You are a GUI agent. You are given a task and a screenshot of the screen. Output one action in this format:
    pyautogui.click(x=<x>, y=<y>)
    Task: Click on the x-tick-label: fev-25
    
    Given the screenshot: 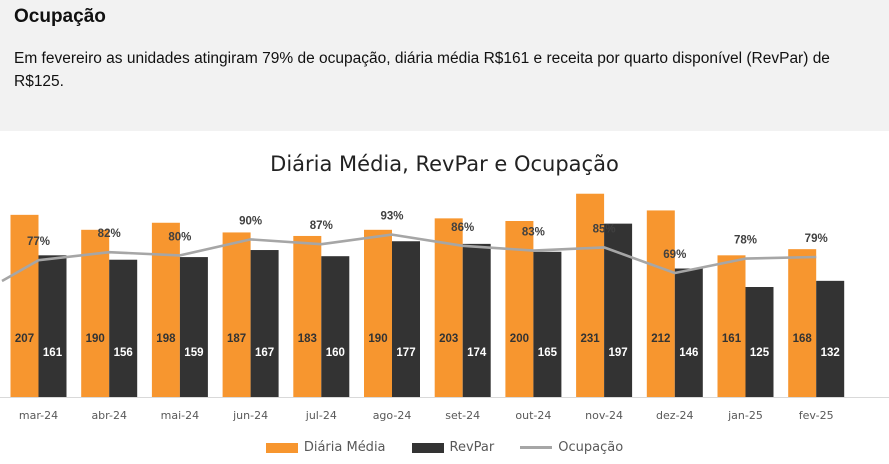 What is the action you would take?
    pyautogui.click(x=816, y=415)
    